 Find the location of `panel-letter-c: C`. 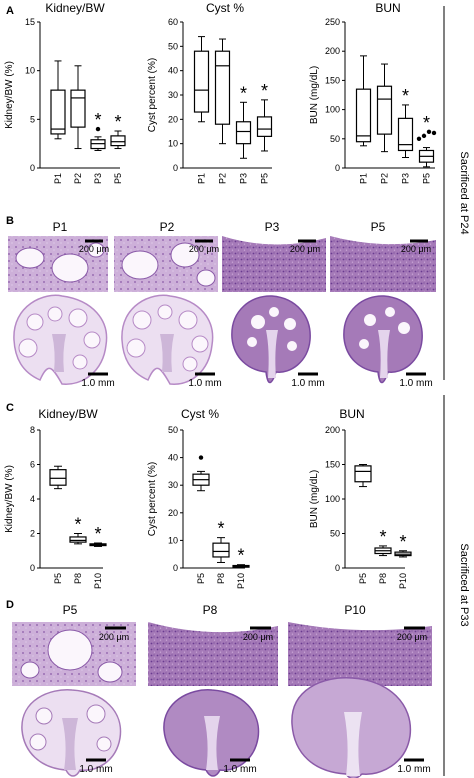

panel-letter-c: C is located at coordinates (10, 408).